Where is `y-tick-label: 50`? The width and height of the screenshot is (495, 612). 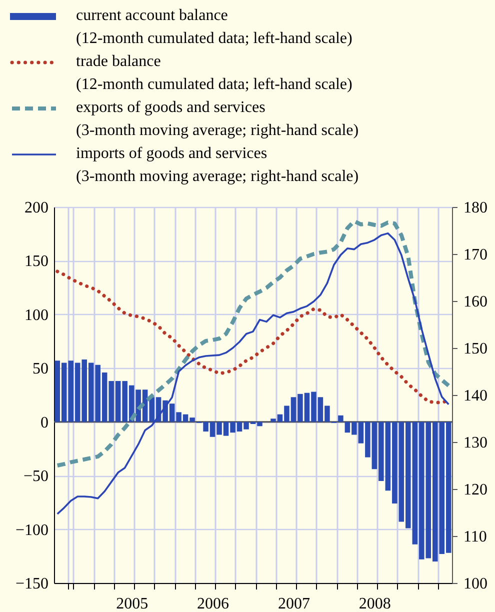 y-tick-label: 50 is located at coordinates (40, 369).